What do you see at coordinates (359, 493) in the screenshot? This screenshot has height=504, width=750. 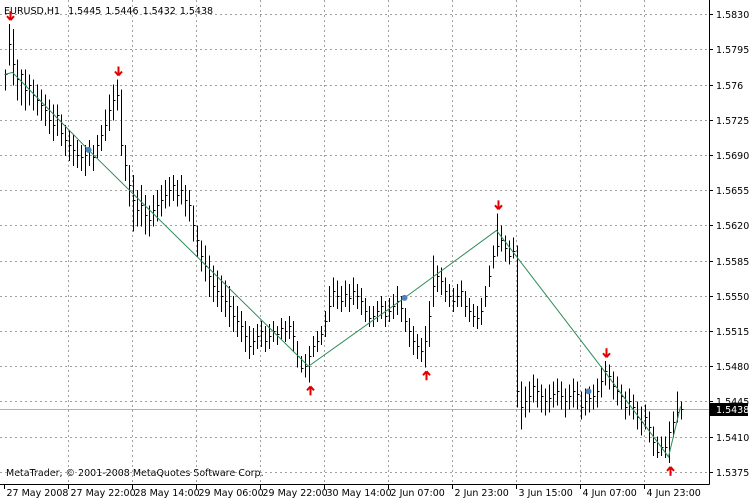 I see `x-tick-label: 30 May 14:00` at bounding box center [359, 493].